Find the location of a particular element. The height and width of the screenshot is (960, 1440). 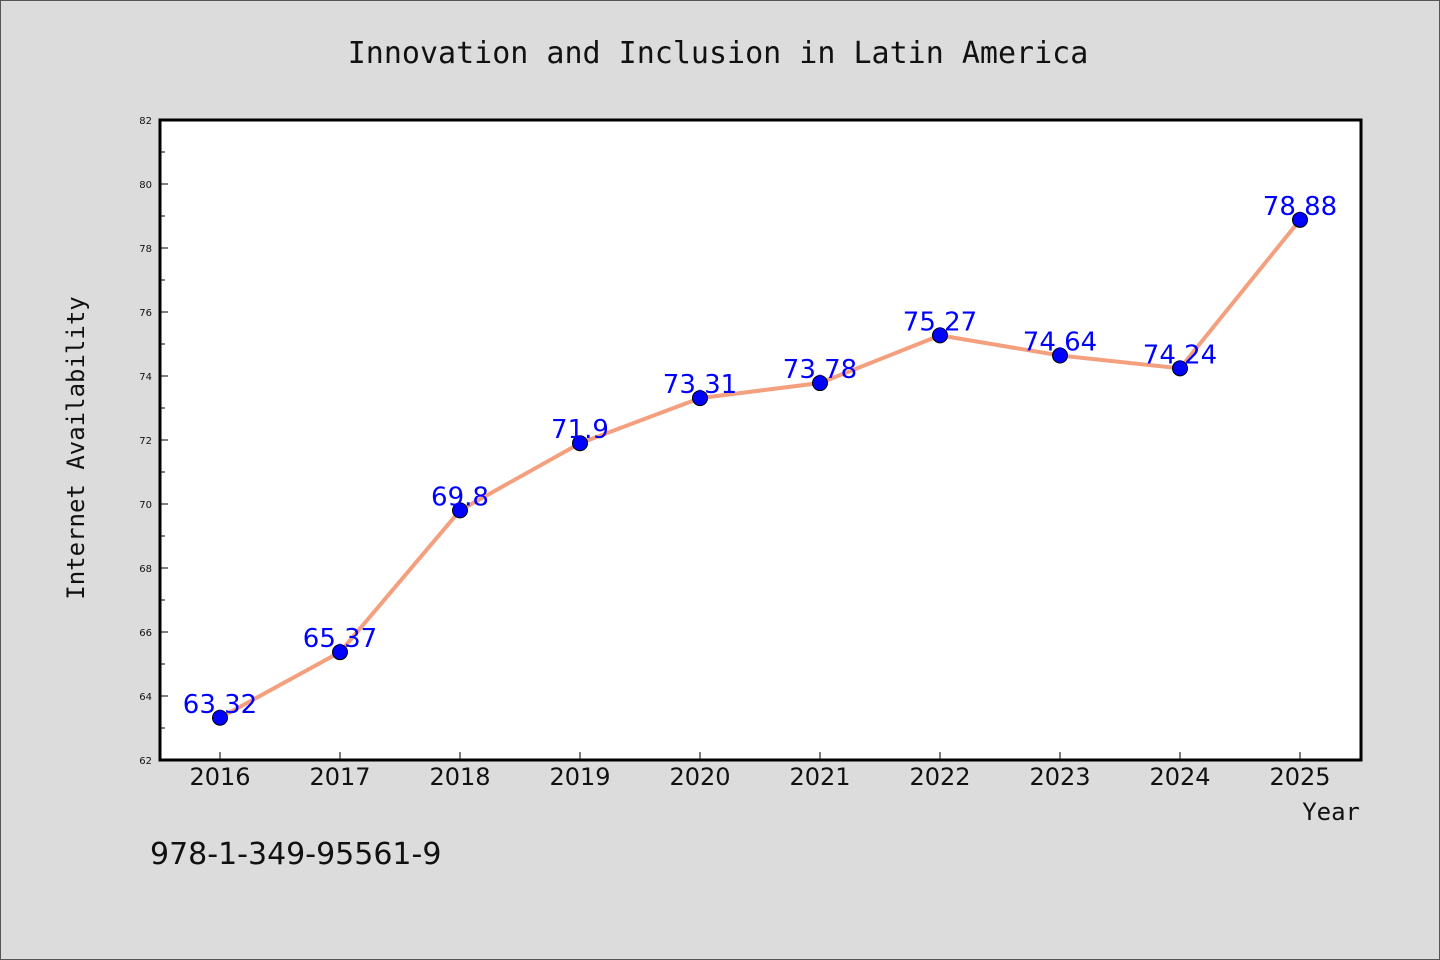

y-tick-label: 64 is located at coordinates (145, 697).